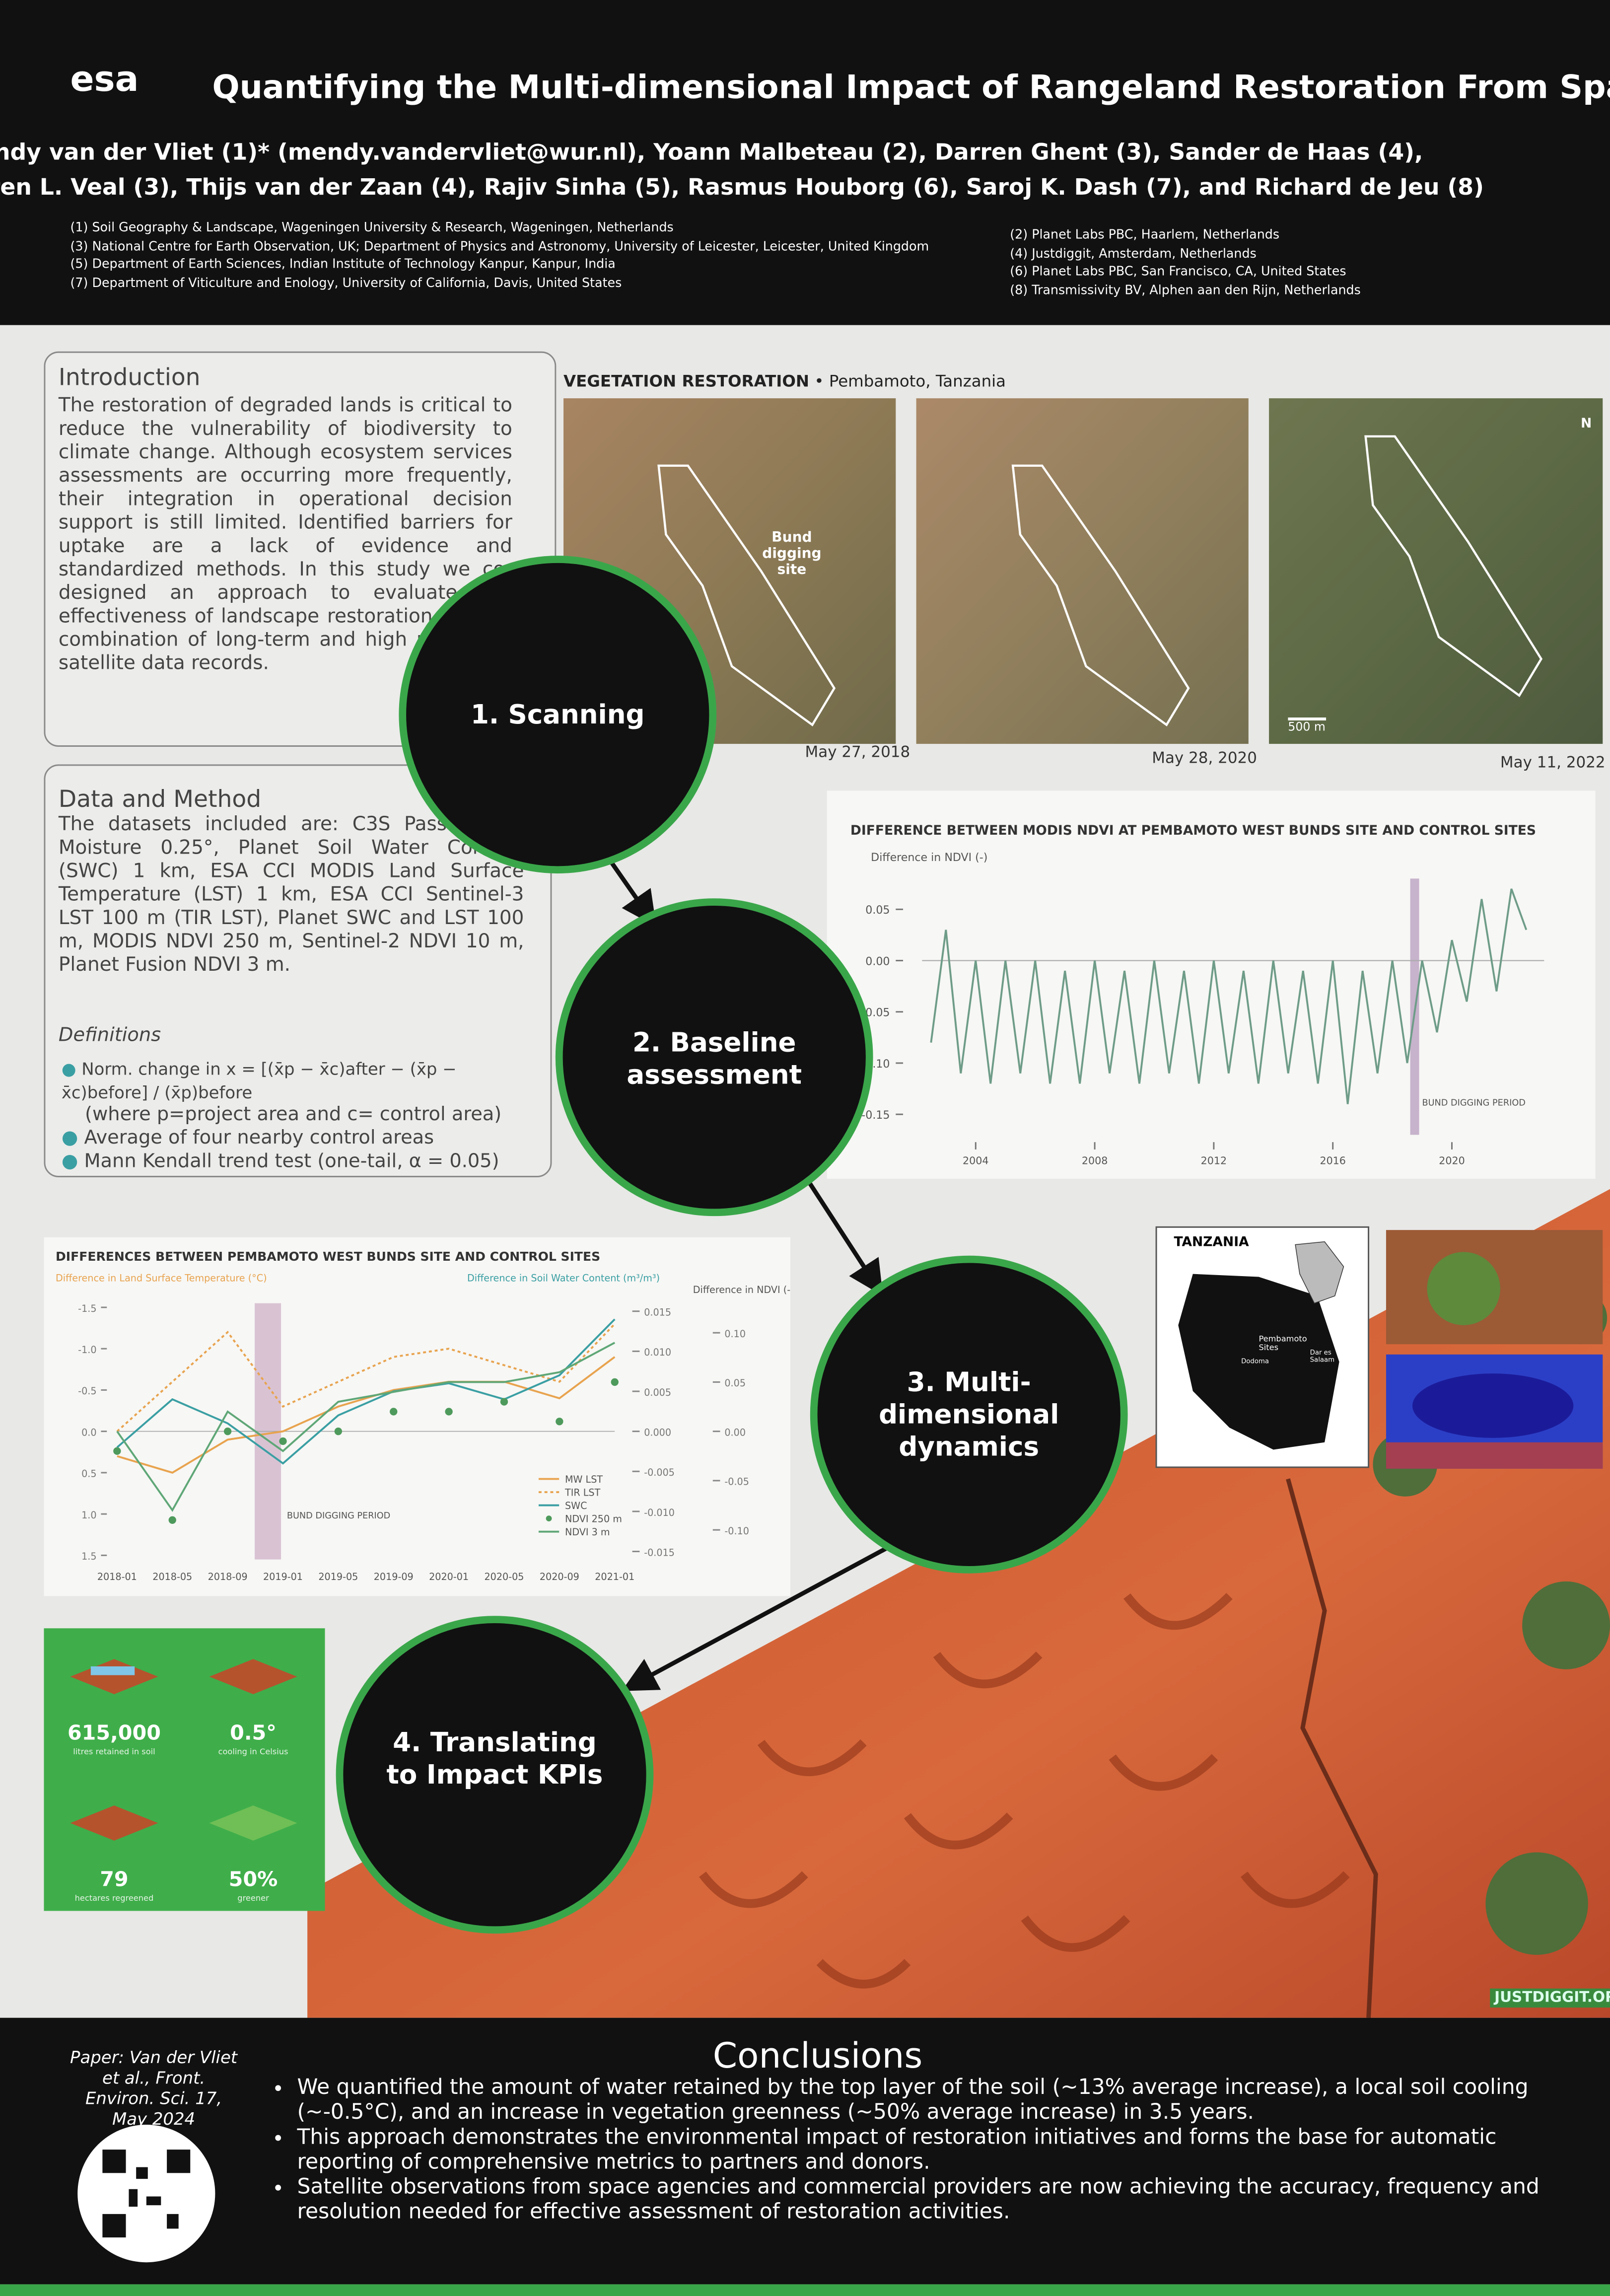 This screenshot has width=1610, height=2296. Describe the element at coordinates (929, 857) in the screenshot. I see `y-axis-label: Difference in NDVI (-)` at that location.